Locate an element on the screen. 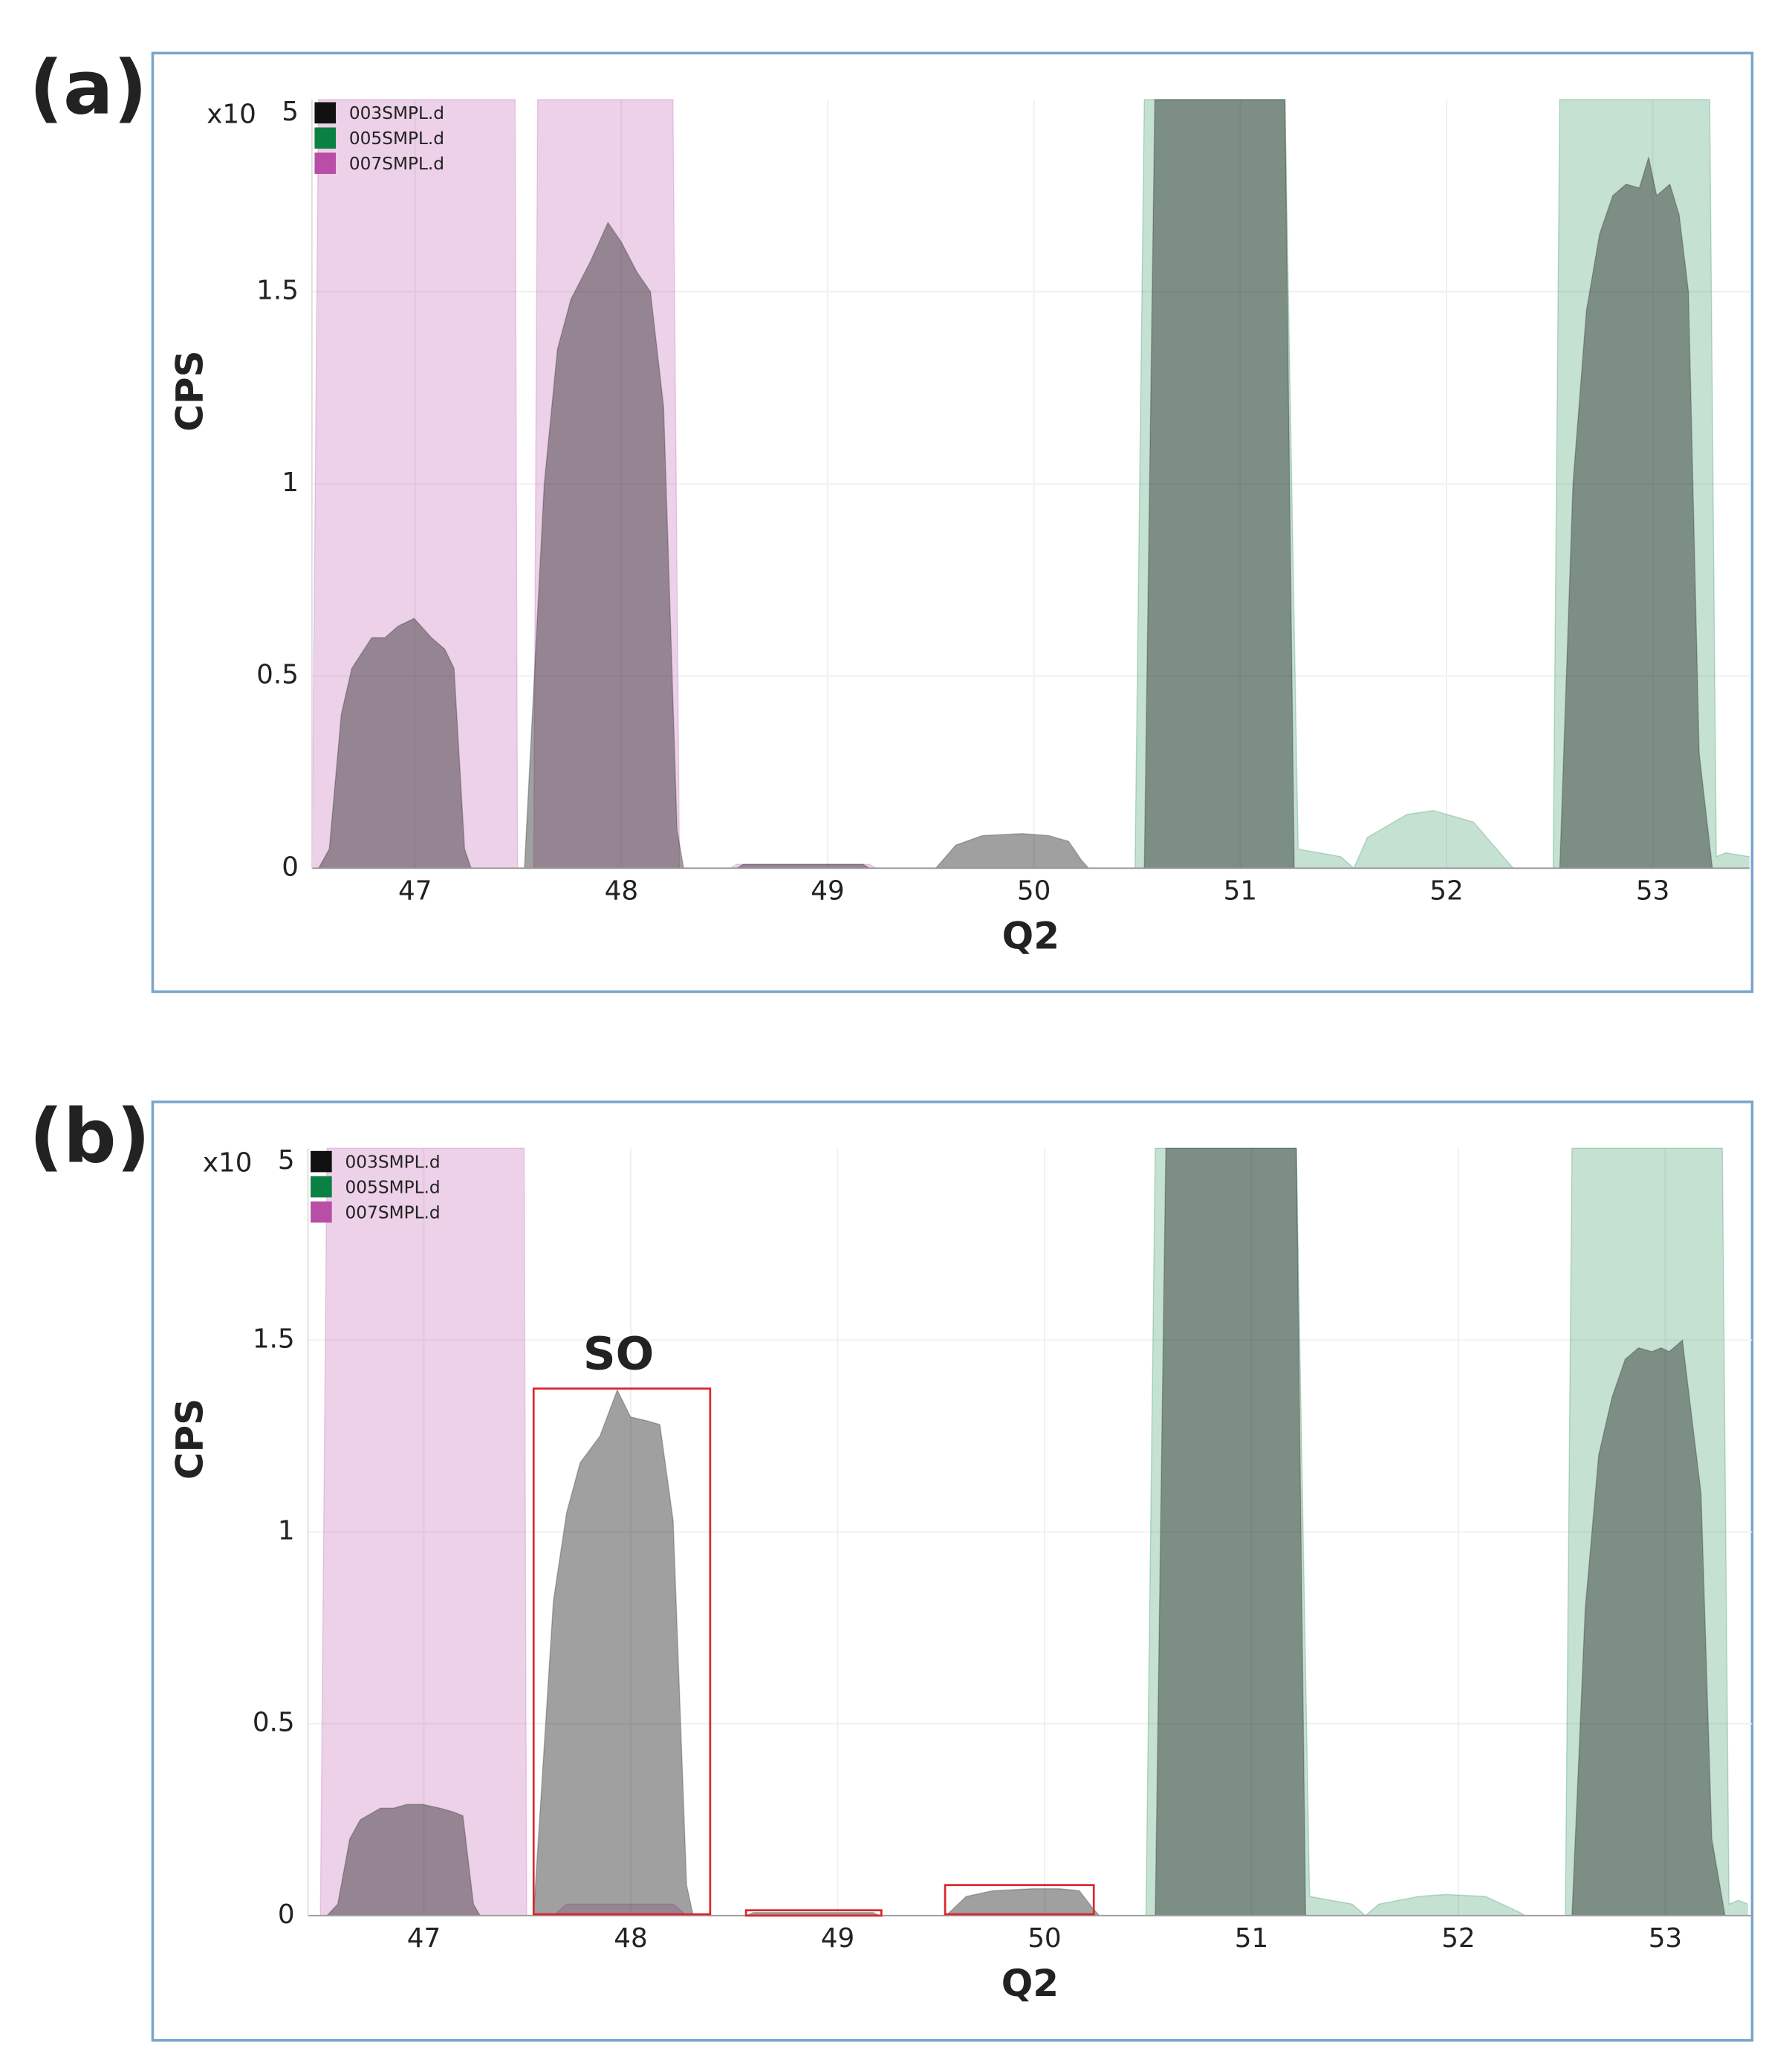  highlight-boxes is located at coordinates (813, 1652).